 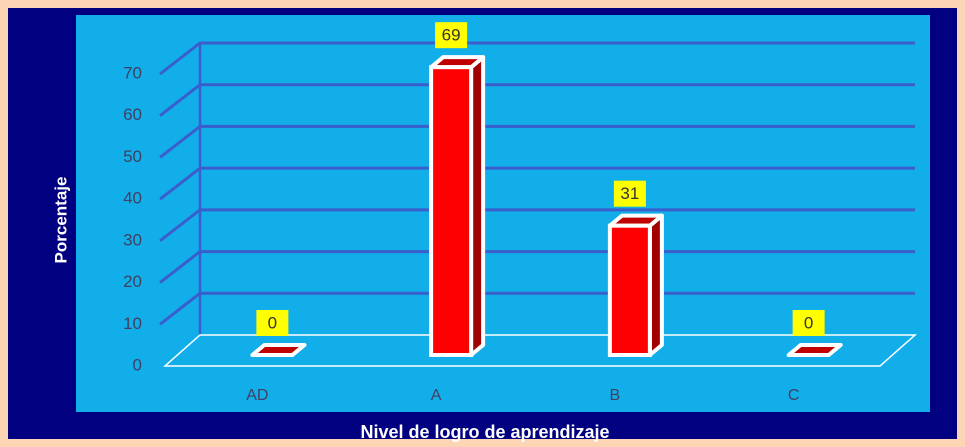 What do you see at coordinates (436, 395) in the screenshot?
I see `x-tick-label: A` at bounding box center [436, 395].